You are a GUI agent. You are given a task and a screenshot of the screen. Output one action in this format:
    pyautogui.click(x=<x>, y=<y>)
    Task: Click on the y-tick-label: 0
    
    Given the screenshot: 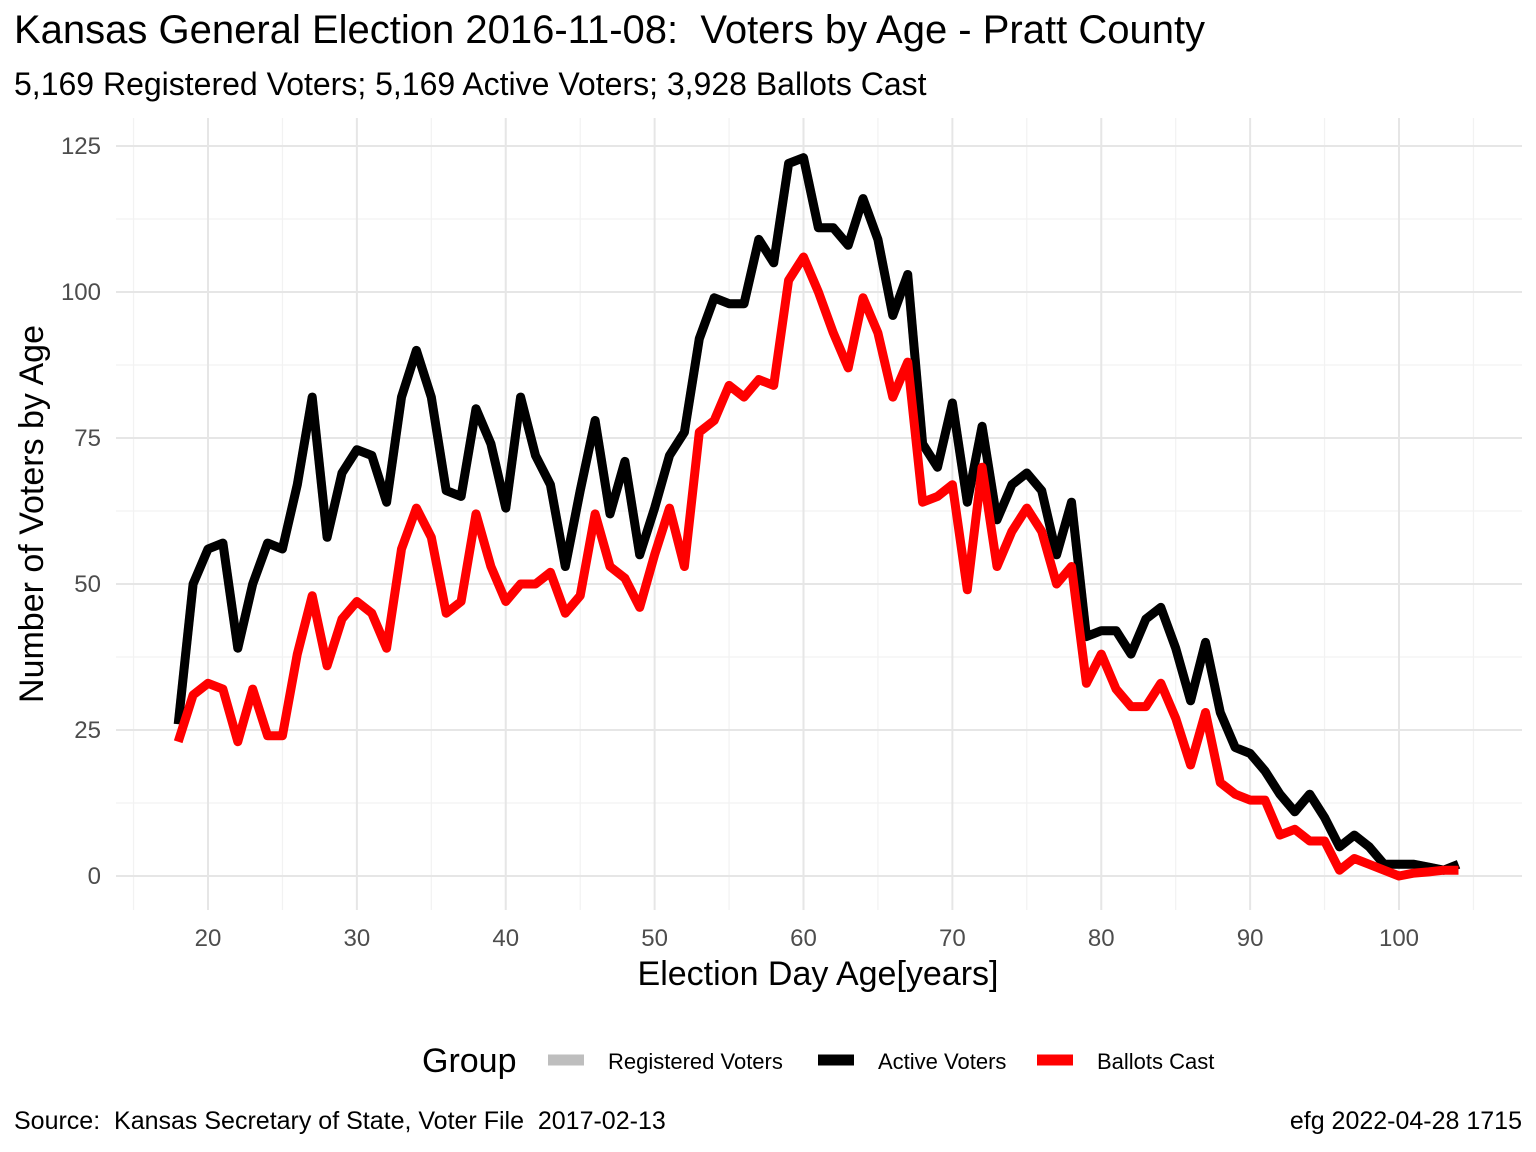 What is the action you would take?
    pyautogui.click(x=94, y=876)
    